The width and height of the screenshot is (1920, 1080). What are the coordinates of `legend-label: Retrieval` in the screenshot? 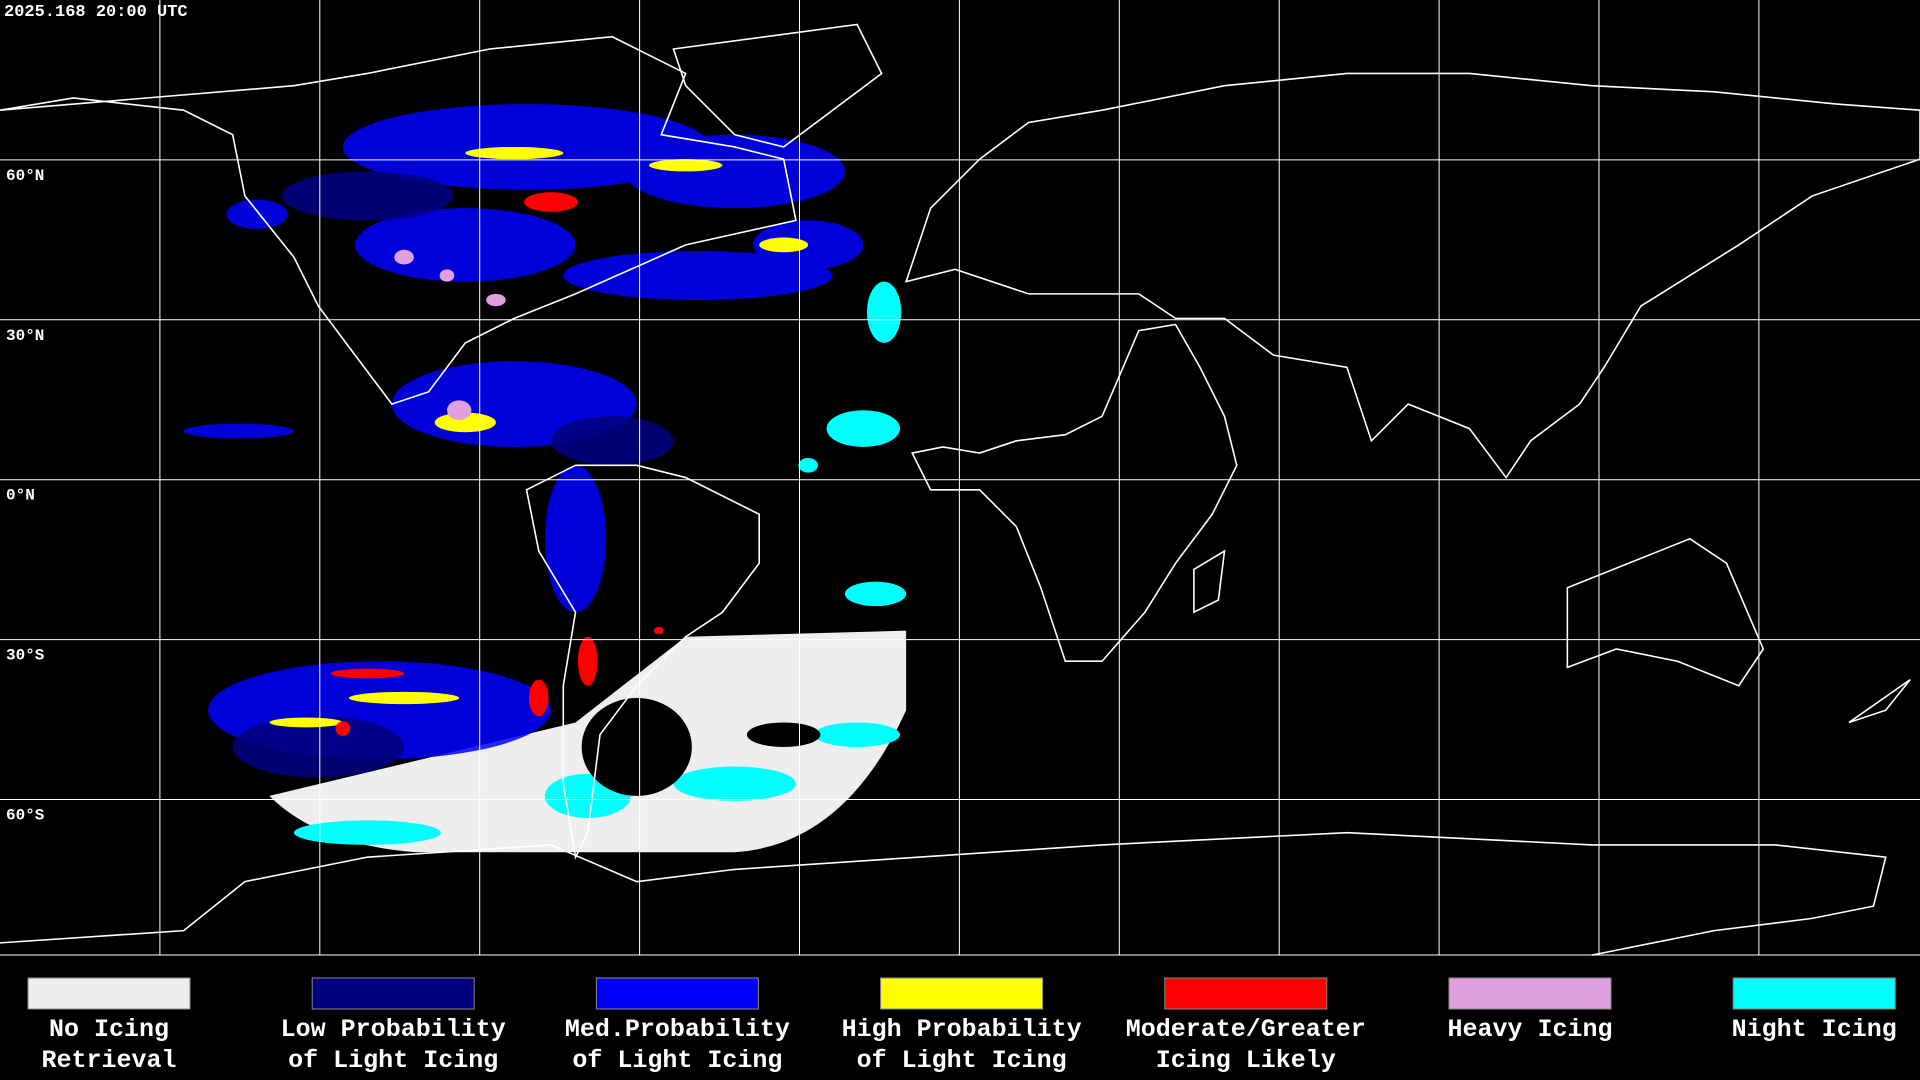 It's located at (108, 1060).